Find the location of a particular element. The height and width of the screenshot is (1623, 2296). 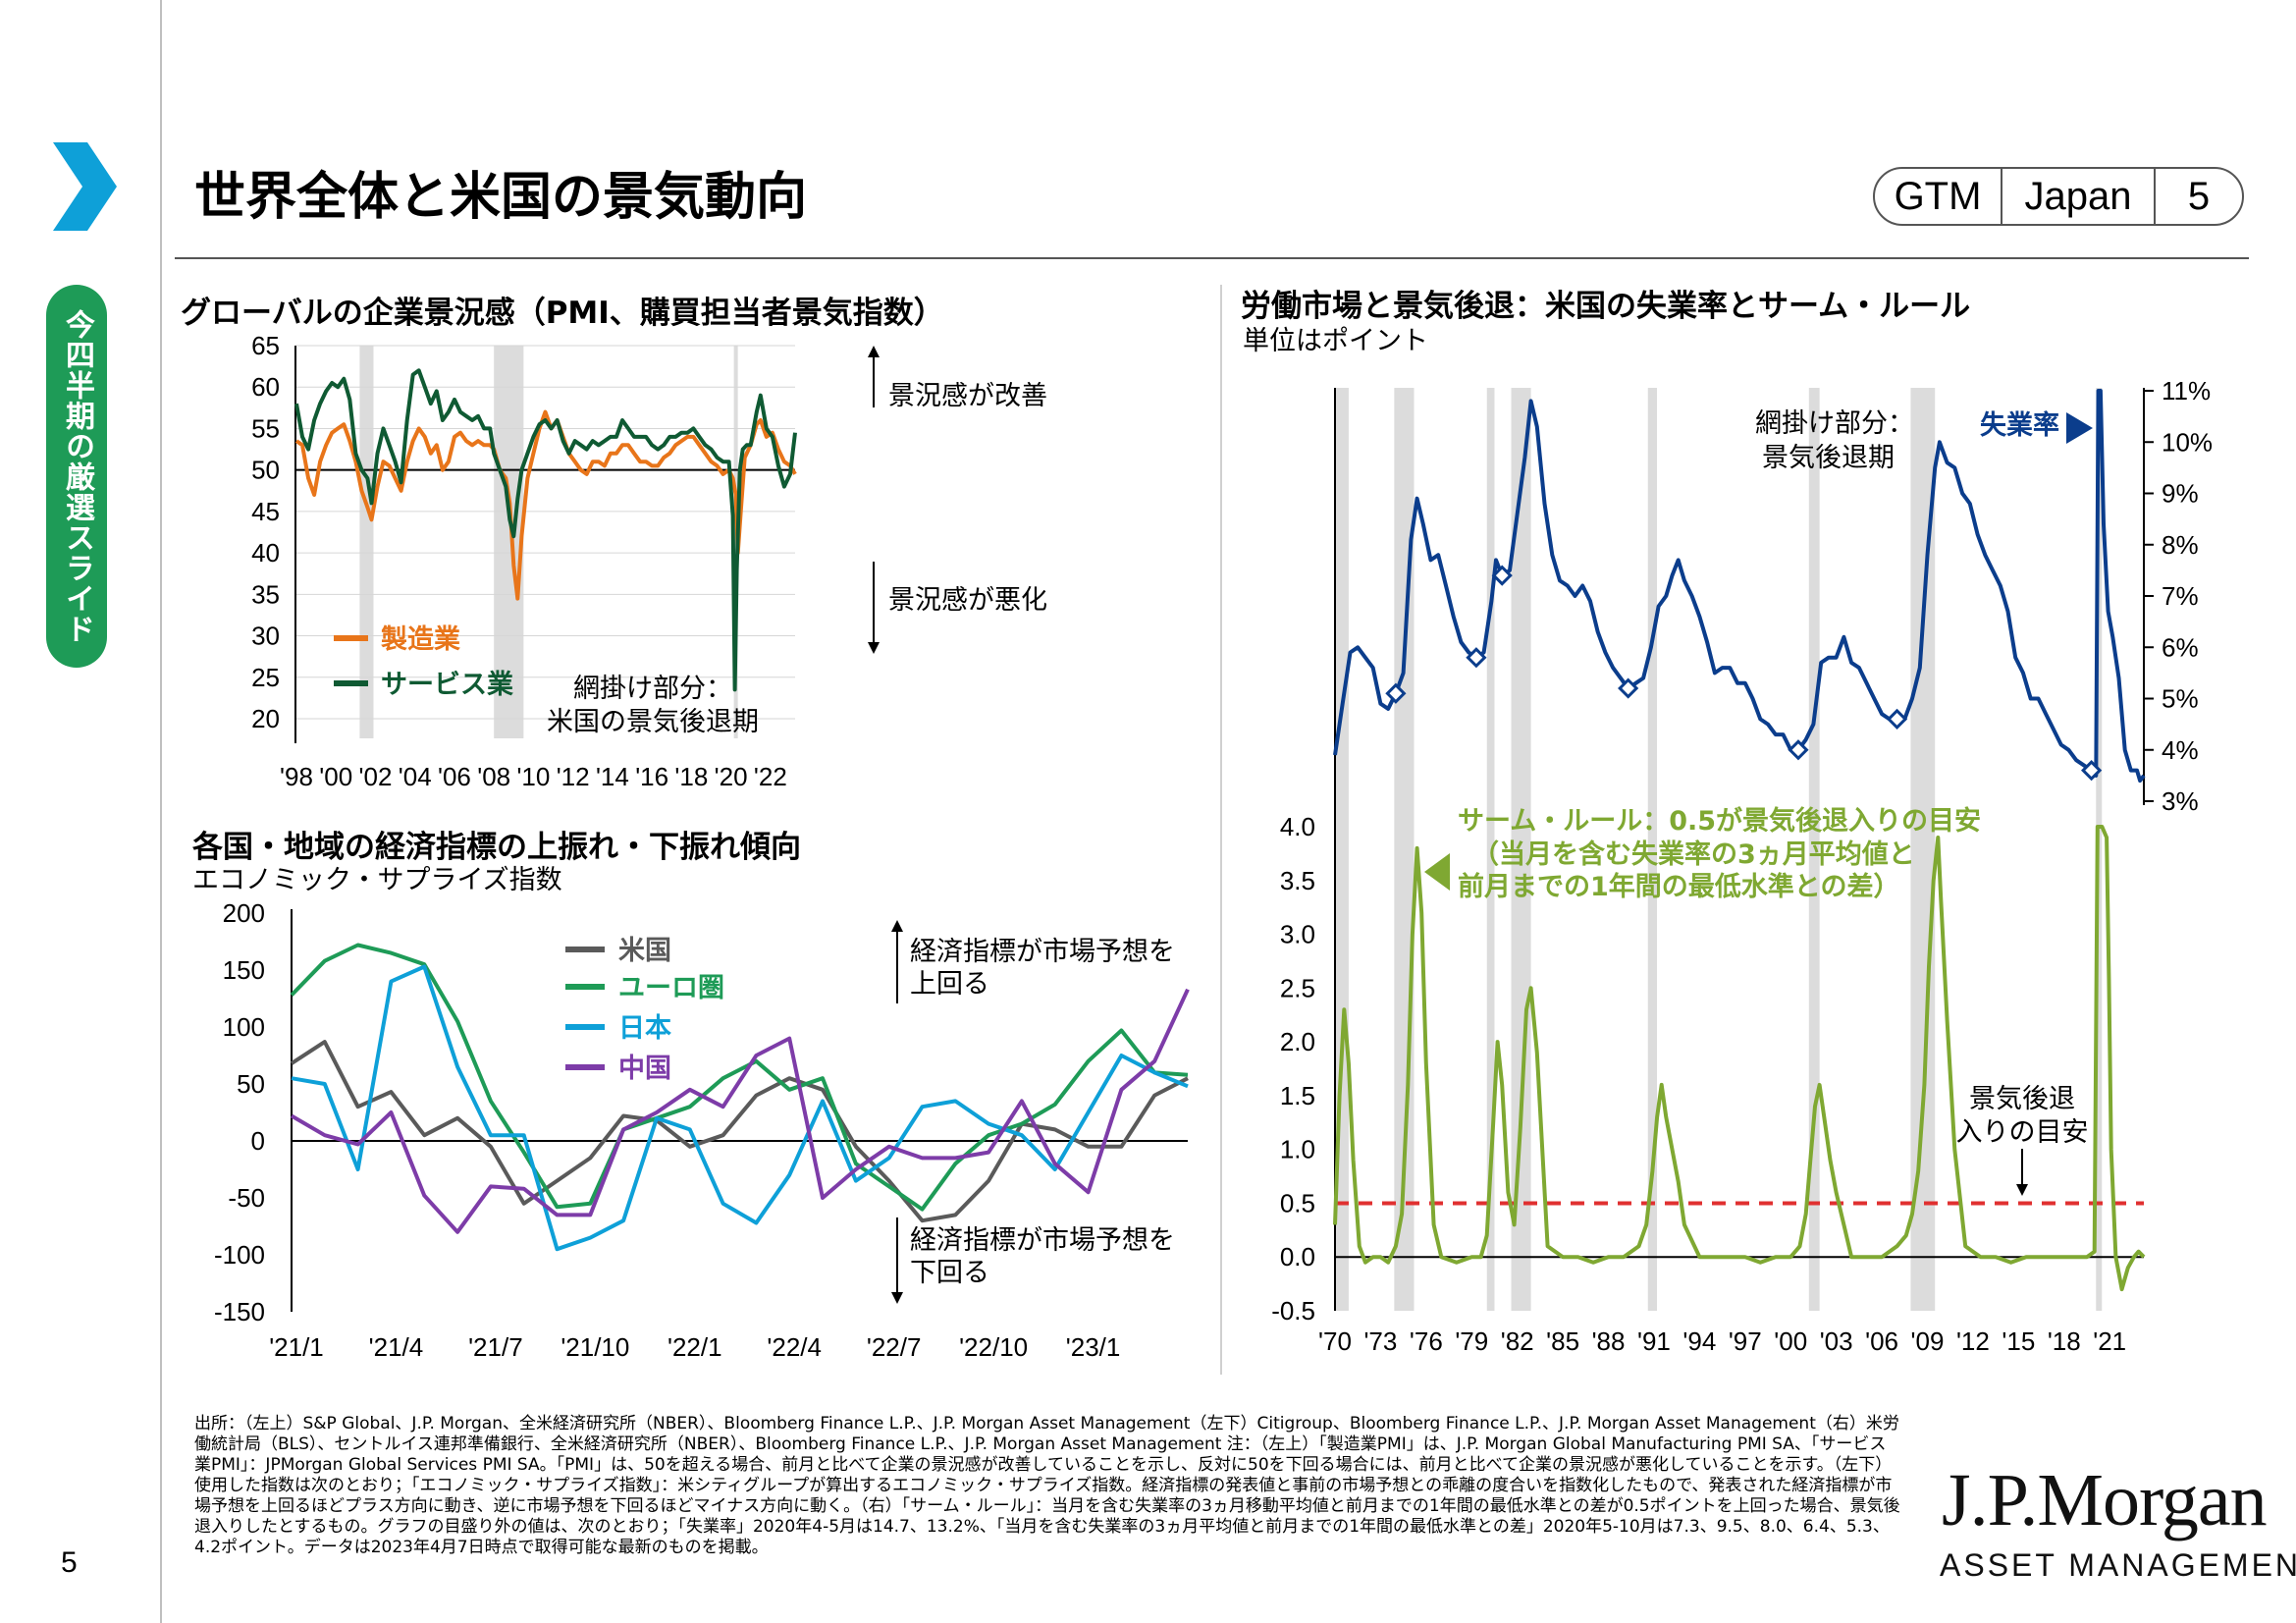

legend-label-us: 米国 is located at coordinates (644, 951).